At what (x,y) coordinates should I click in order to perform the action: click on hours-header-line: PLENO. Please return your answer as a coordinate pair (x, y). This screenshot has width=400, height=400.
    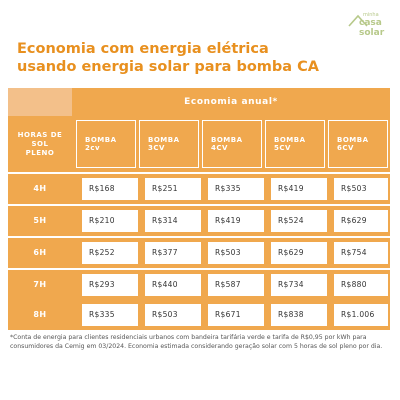
    Looking at the image, I should click on (40, 152).